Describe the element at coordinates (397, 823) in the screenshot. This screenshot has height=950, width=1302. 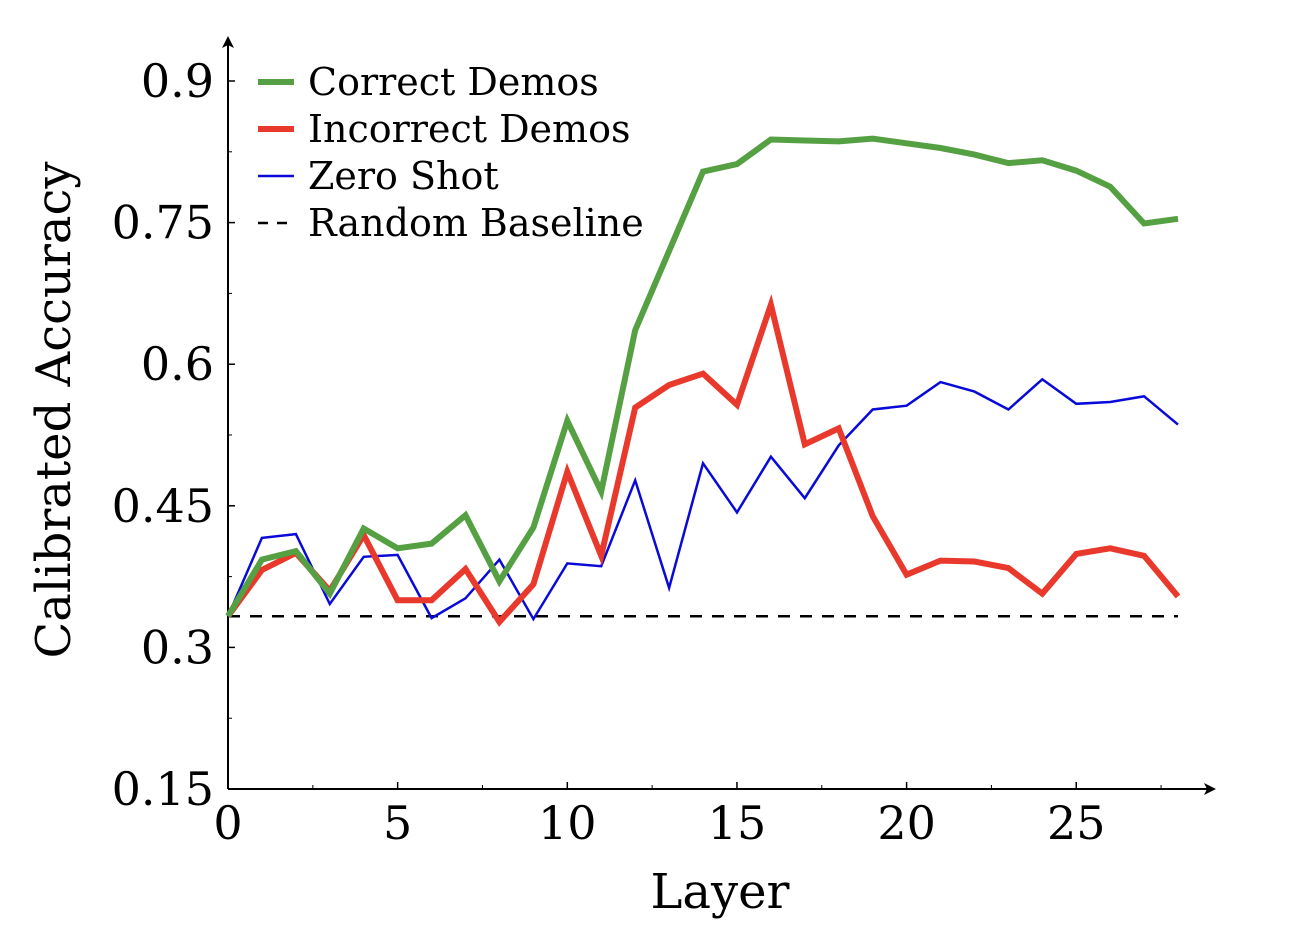
I see `x-tick-label: 5` at that location.